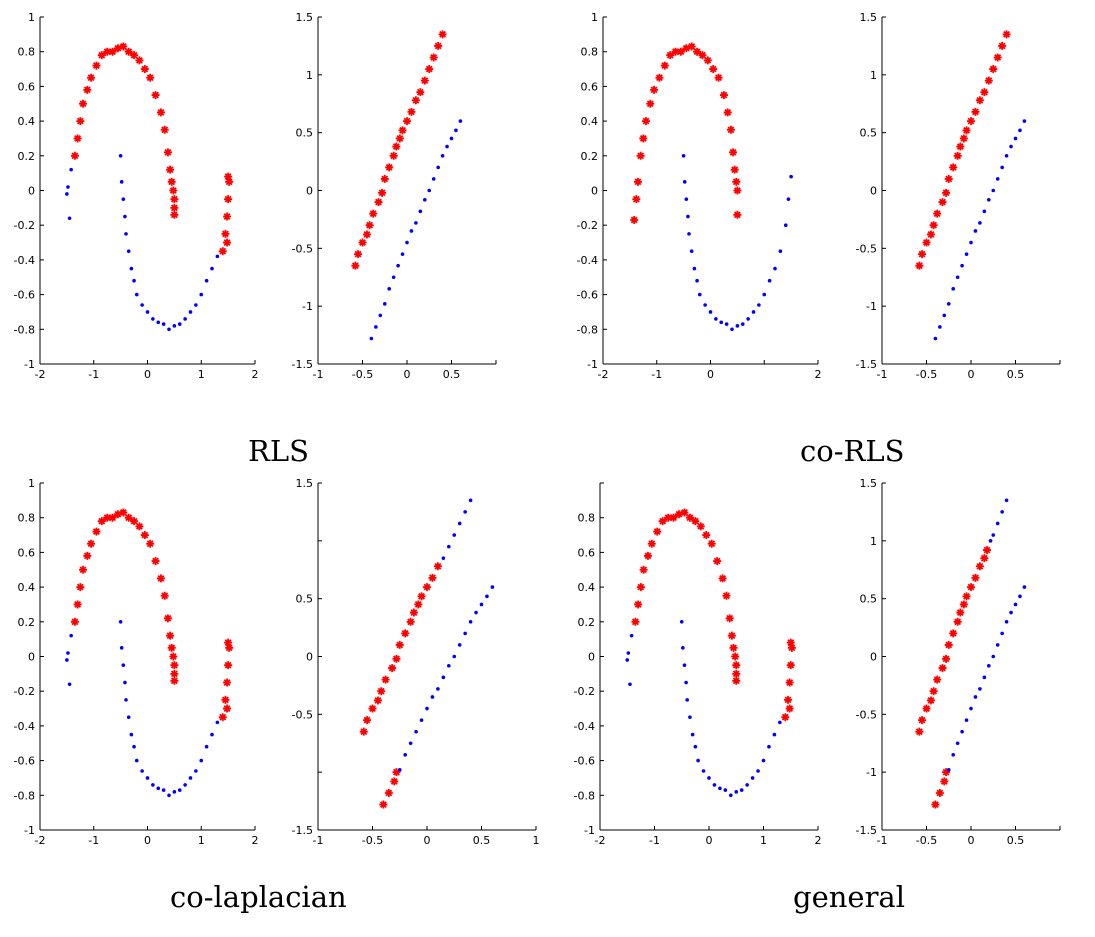 This screenshot has width=1095, height=937. What do you see at coordinates (302, 714) in the screenshot?
I see `y-tick-label: -0.5` at bounding box center [302, 714].